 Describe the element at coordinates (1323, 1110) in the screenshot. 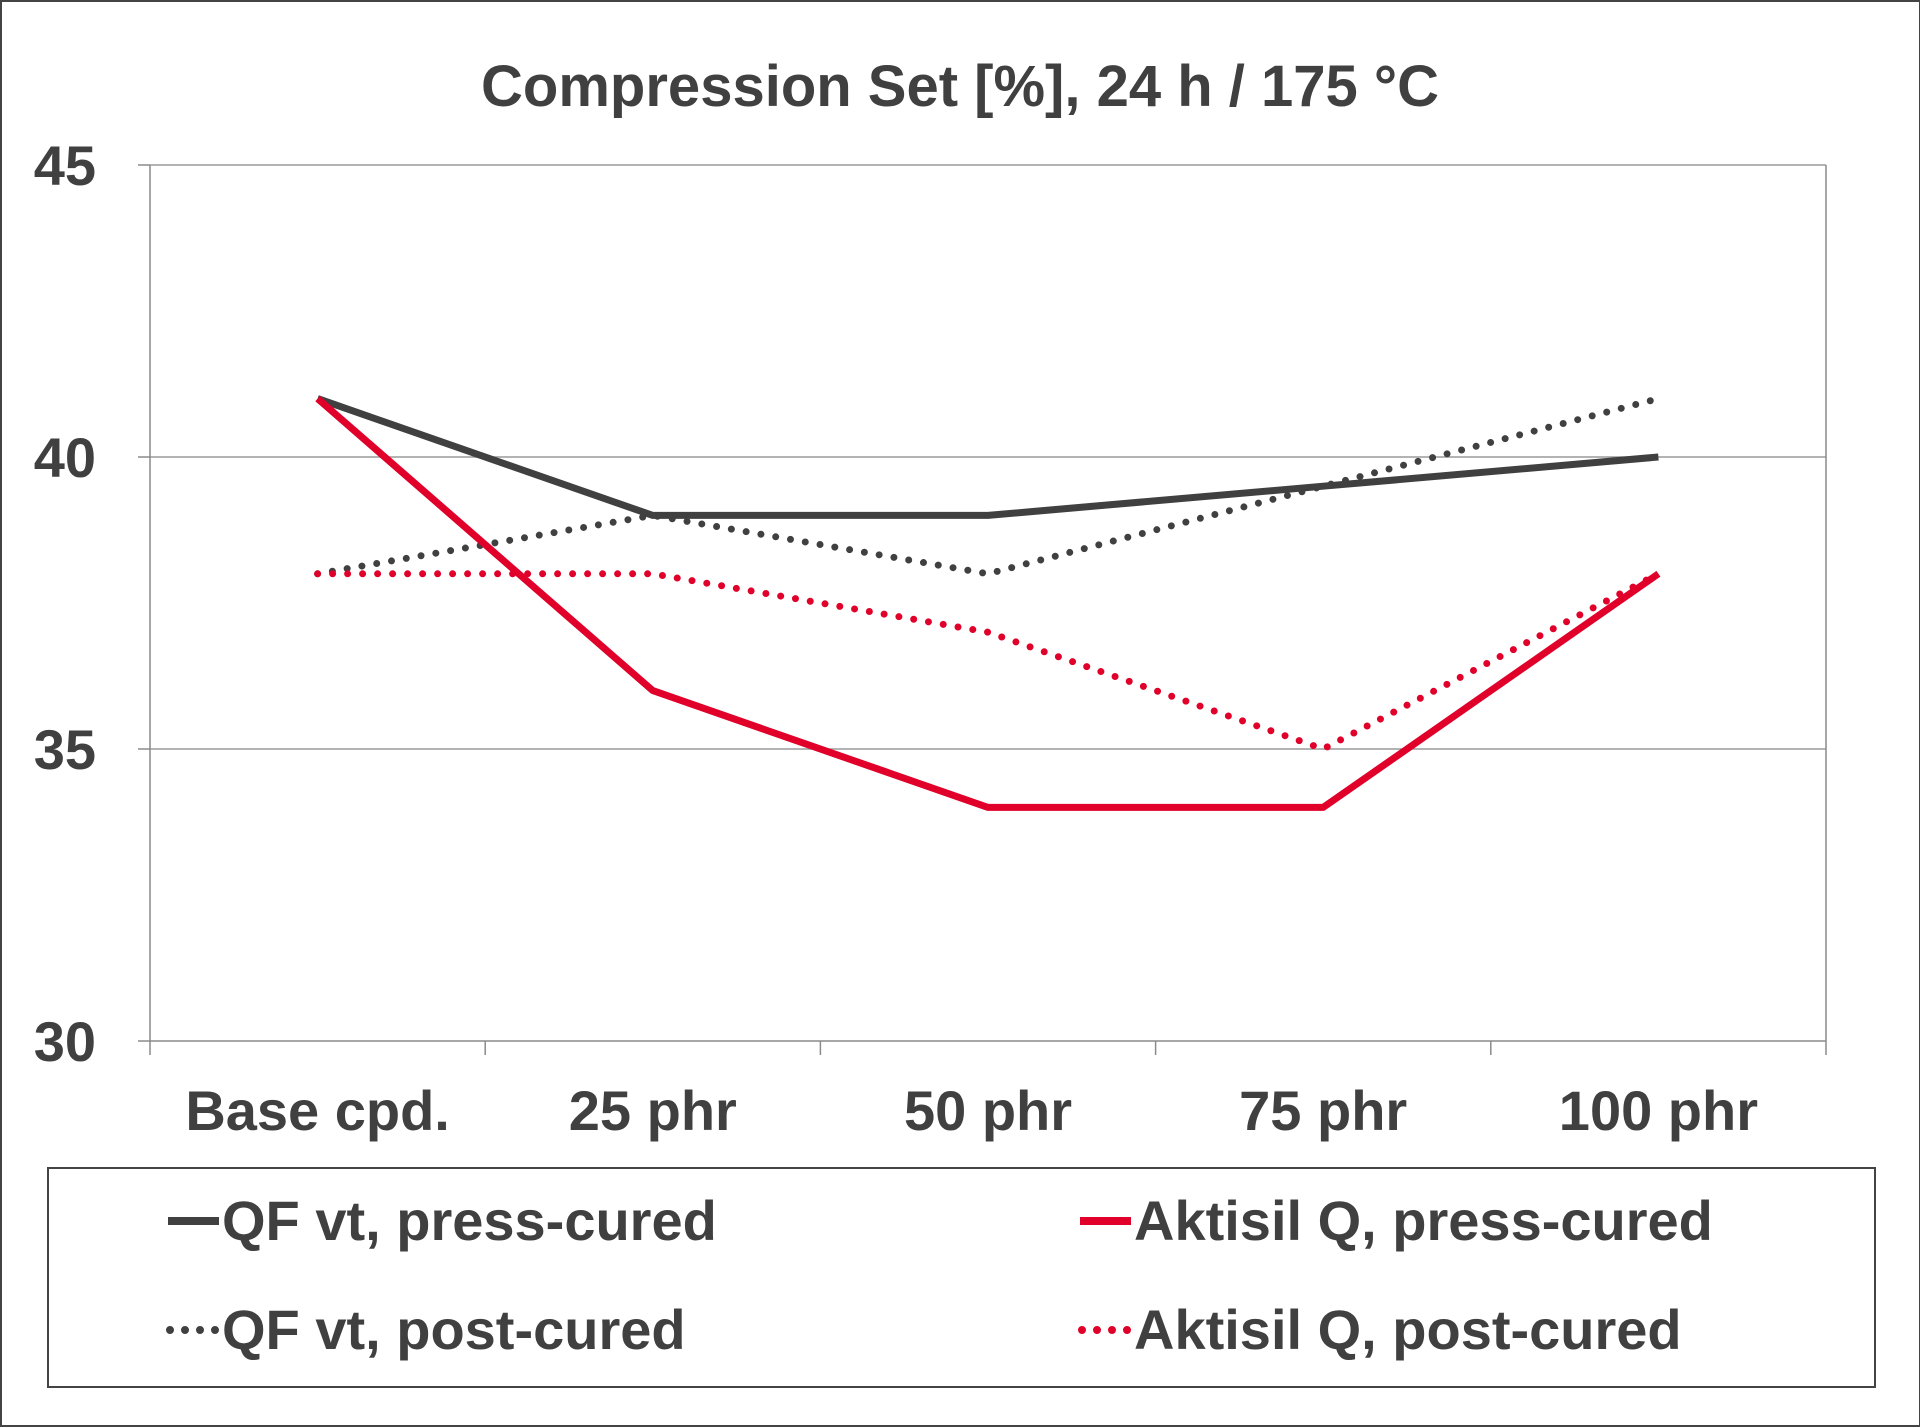

I see `x-tick-label-3: 75 phr` at that location.